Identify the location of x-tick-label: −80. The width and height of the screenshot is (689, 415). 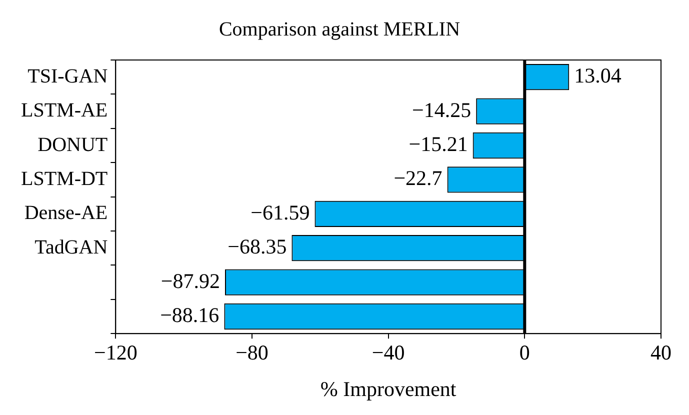
(252, 352).